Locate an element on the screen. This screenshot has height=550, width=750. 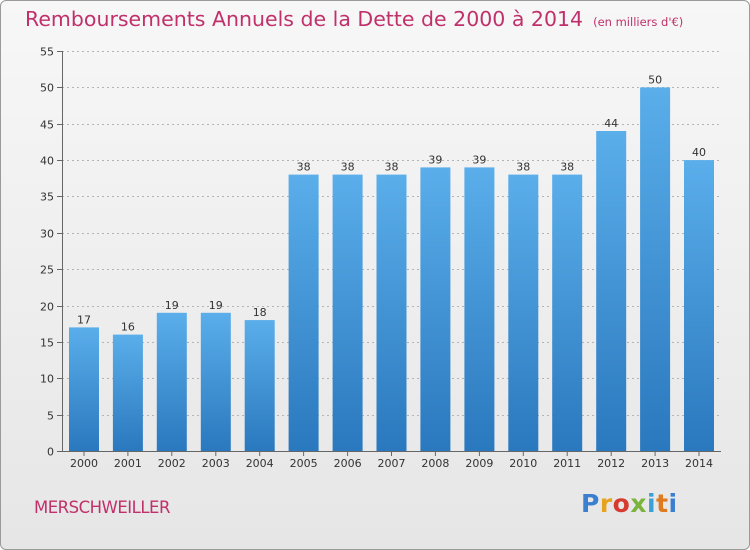
data-label-2006: 38 is located at coordinates (348, 167).